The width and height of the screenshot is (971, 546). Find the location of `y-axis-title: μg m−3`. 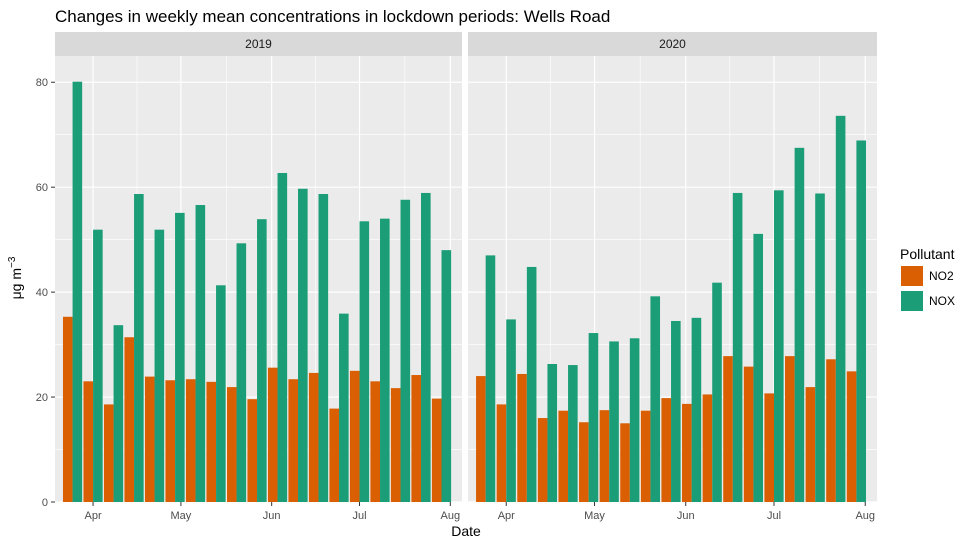

y-axis-title: μg m−3 is located at coordinates (15, 277).